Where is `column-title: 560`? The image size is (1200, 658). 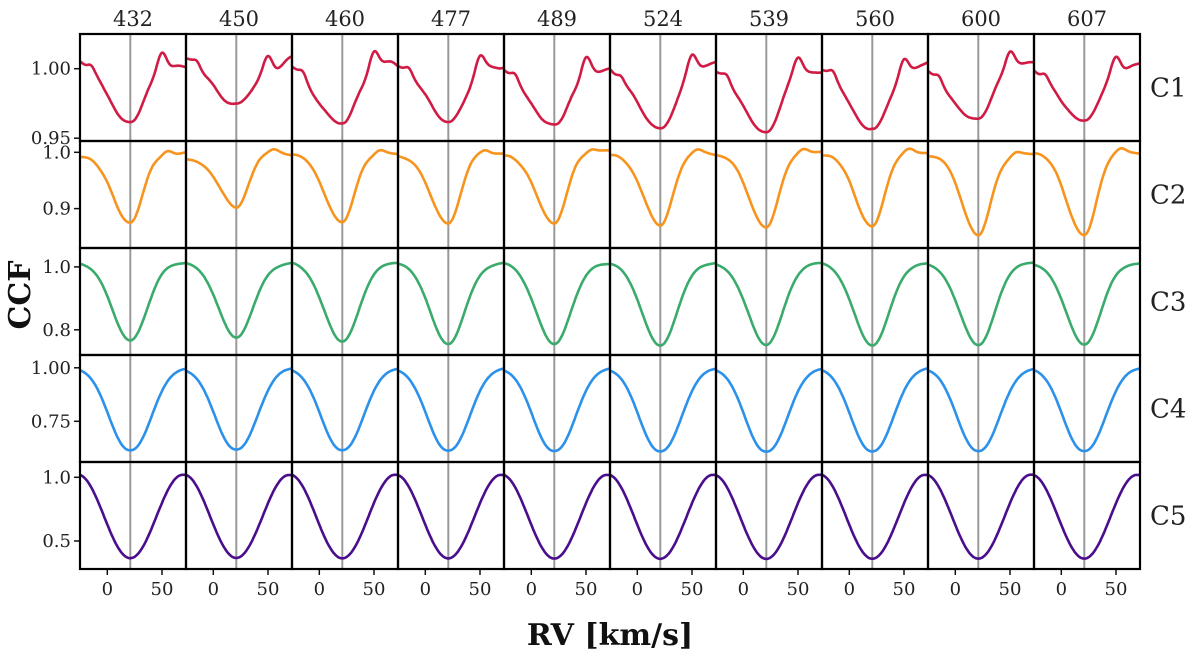 column-title: 560 is located at coordinates (875, 19).